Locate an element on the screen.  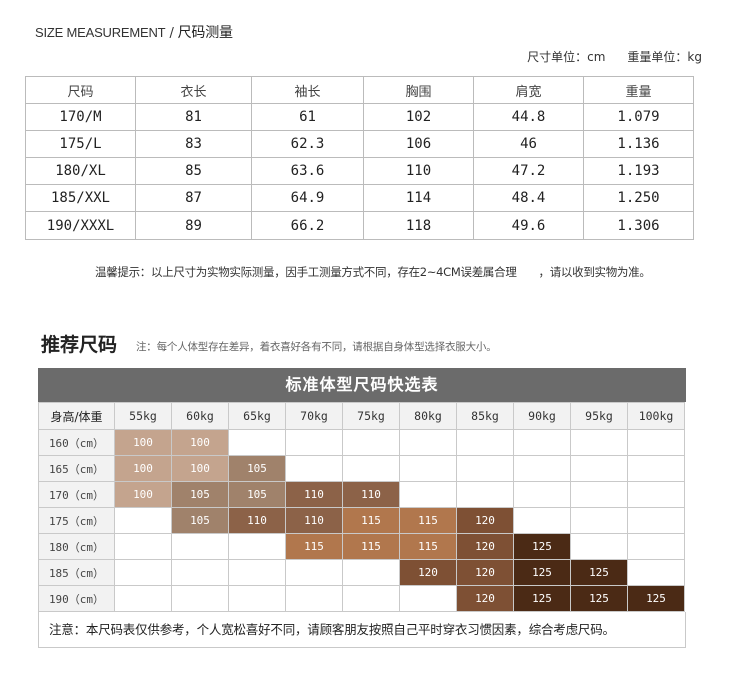
weight-header-cell: 70kg is located at coordinates (314, 416).